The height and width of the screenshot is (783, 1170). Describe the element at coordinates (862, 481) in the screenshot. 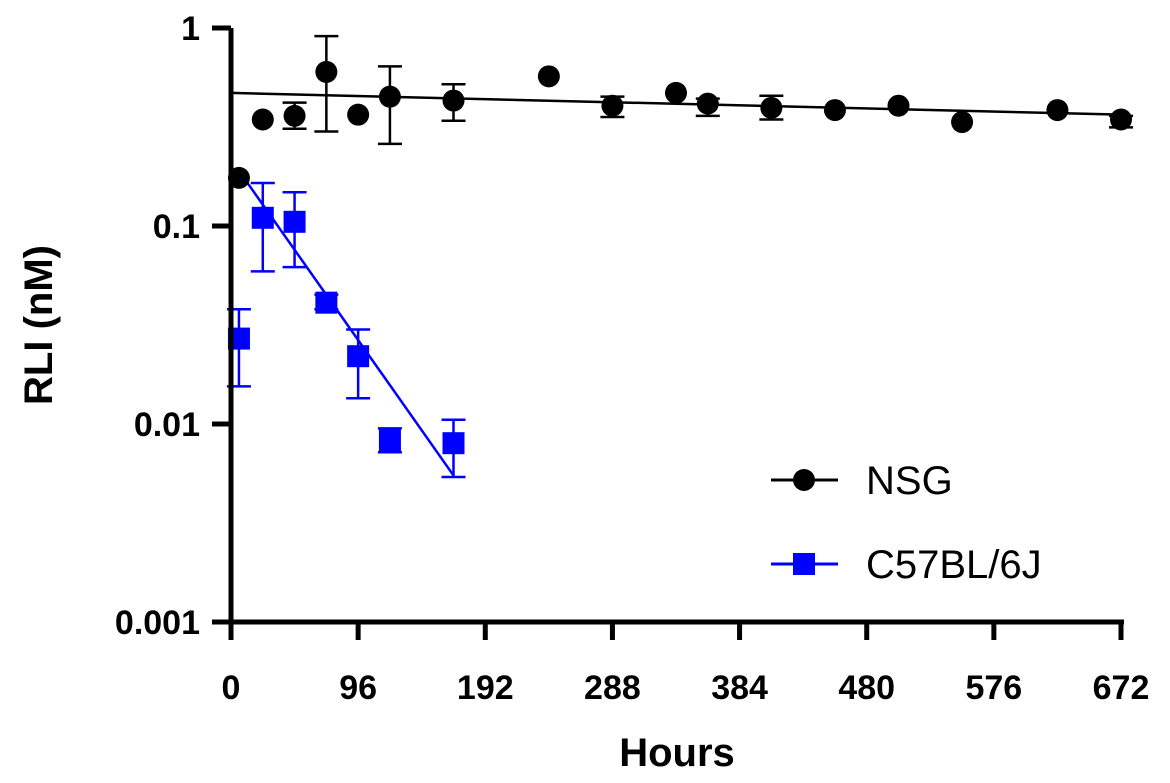

I see `legend-entry-nsg: NSG` at that location.